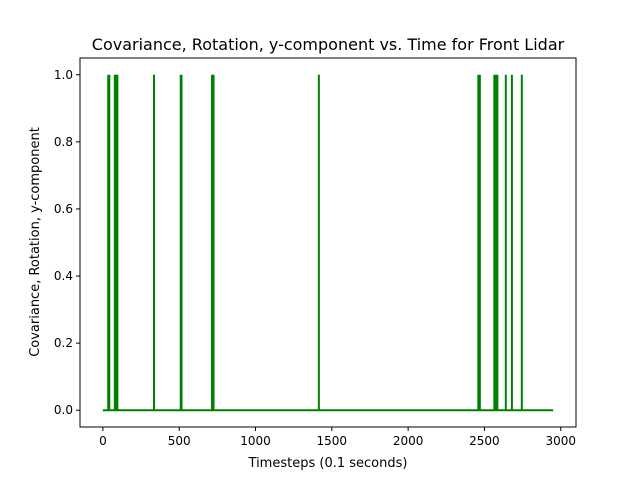 The width and height of the screenshot is (640, 480). What do you see at coordinates (63, 343) in the screenshot?
I see `y-tick-label: 0.2` at bounding box center [63, 343].